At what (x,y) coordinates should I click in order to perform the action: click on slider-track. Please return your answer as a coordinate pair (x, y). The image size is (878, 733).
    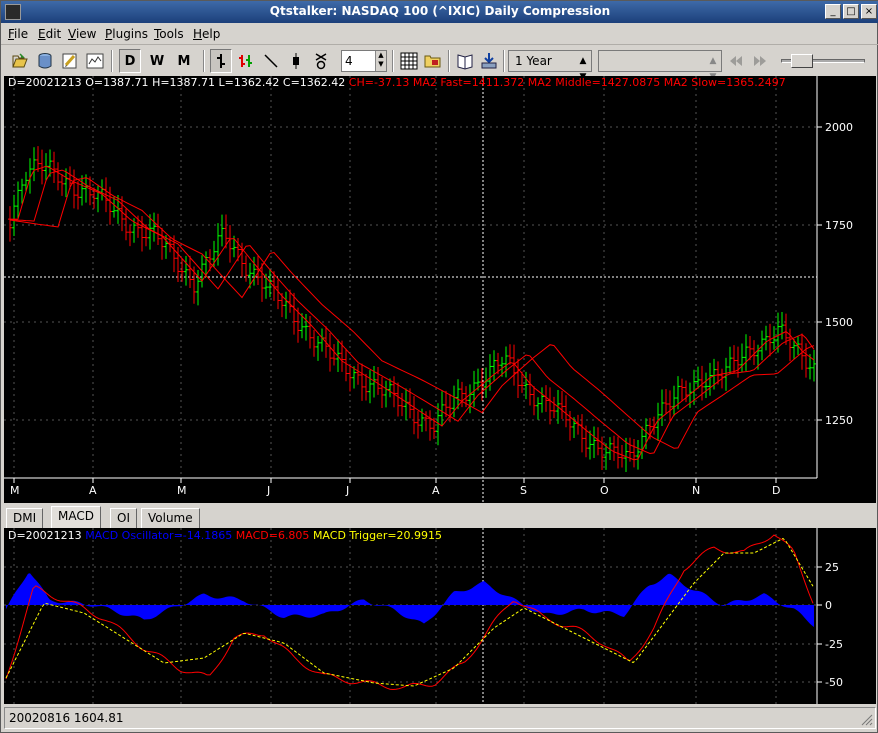
    Looking at the image, I should click on (823, 61).